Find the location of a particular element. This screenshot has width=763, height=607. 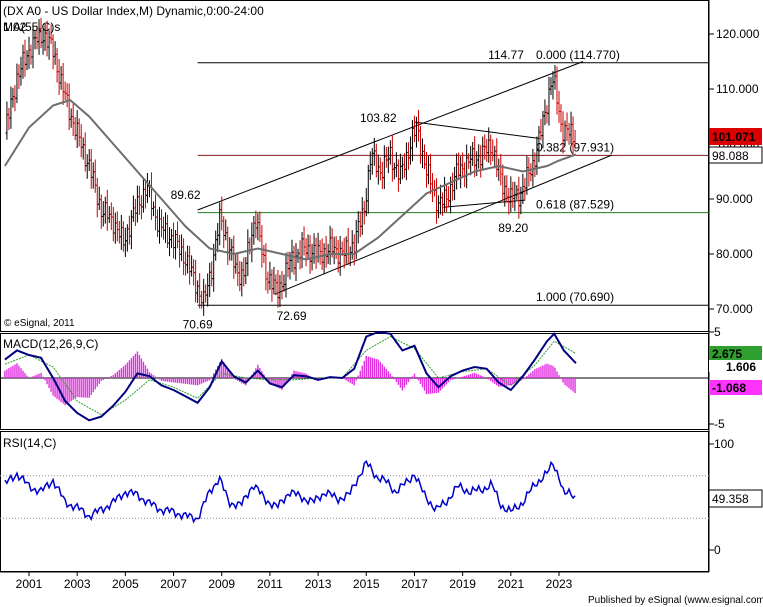

footer-bar is located at coordinates (381, 599).